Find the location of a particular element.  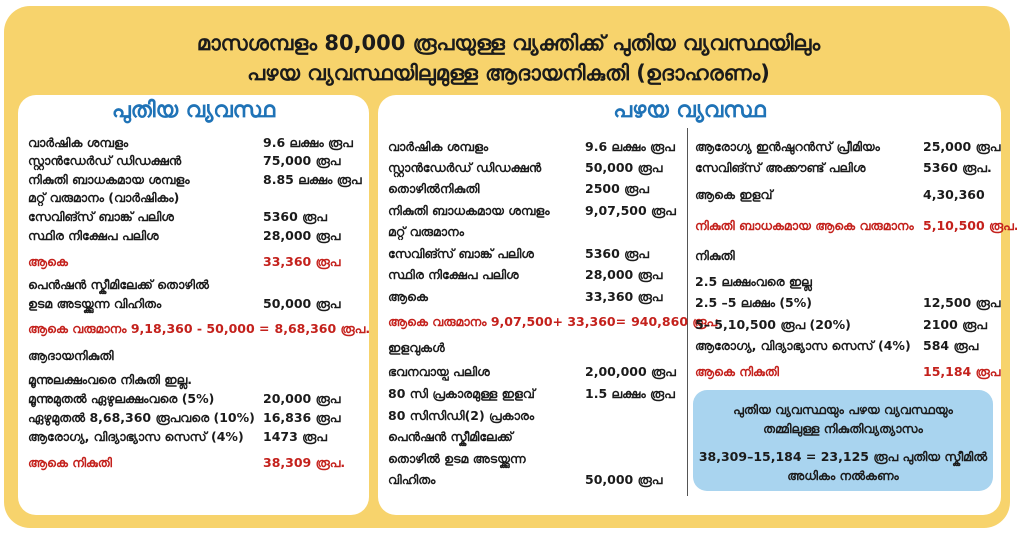

row-label: മറ്റ് വരുമാനം is located at coordinates (426, 231).